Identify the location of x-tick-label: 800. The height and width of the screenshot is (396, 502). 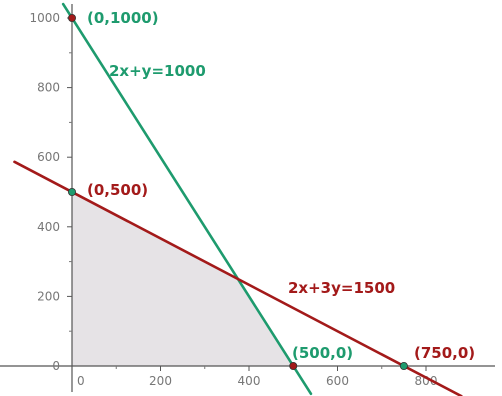
(426, 381).